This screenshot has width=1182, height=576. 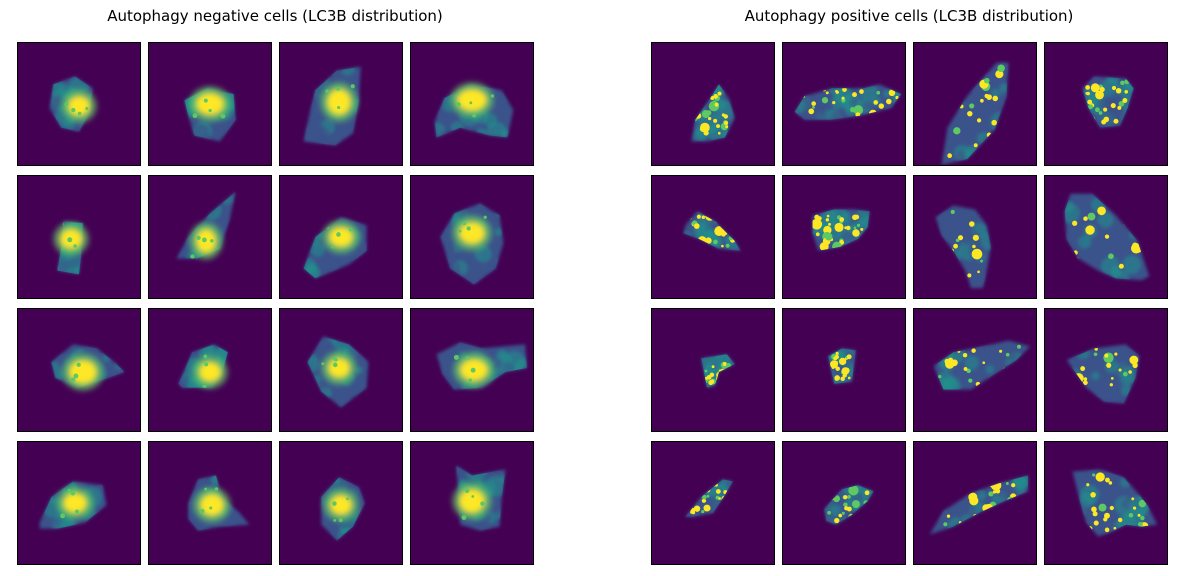 What do you see at coordinates (712, 111) in the screenshot?
I see `lc3b-puncta` at bounding box center [712, 111].